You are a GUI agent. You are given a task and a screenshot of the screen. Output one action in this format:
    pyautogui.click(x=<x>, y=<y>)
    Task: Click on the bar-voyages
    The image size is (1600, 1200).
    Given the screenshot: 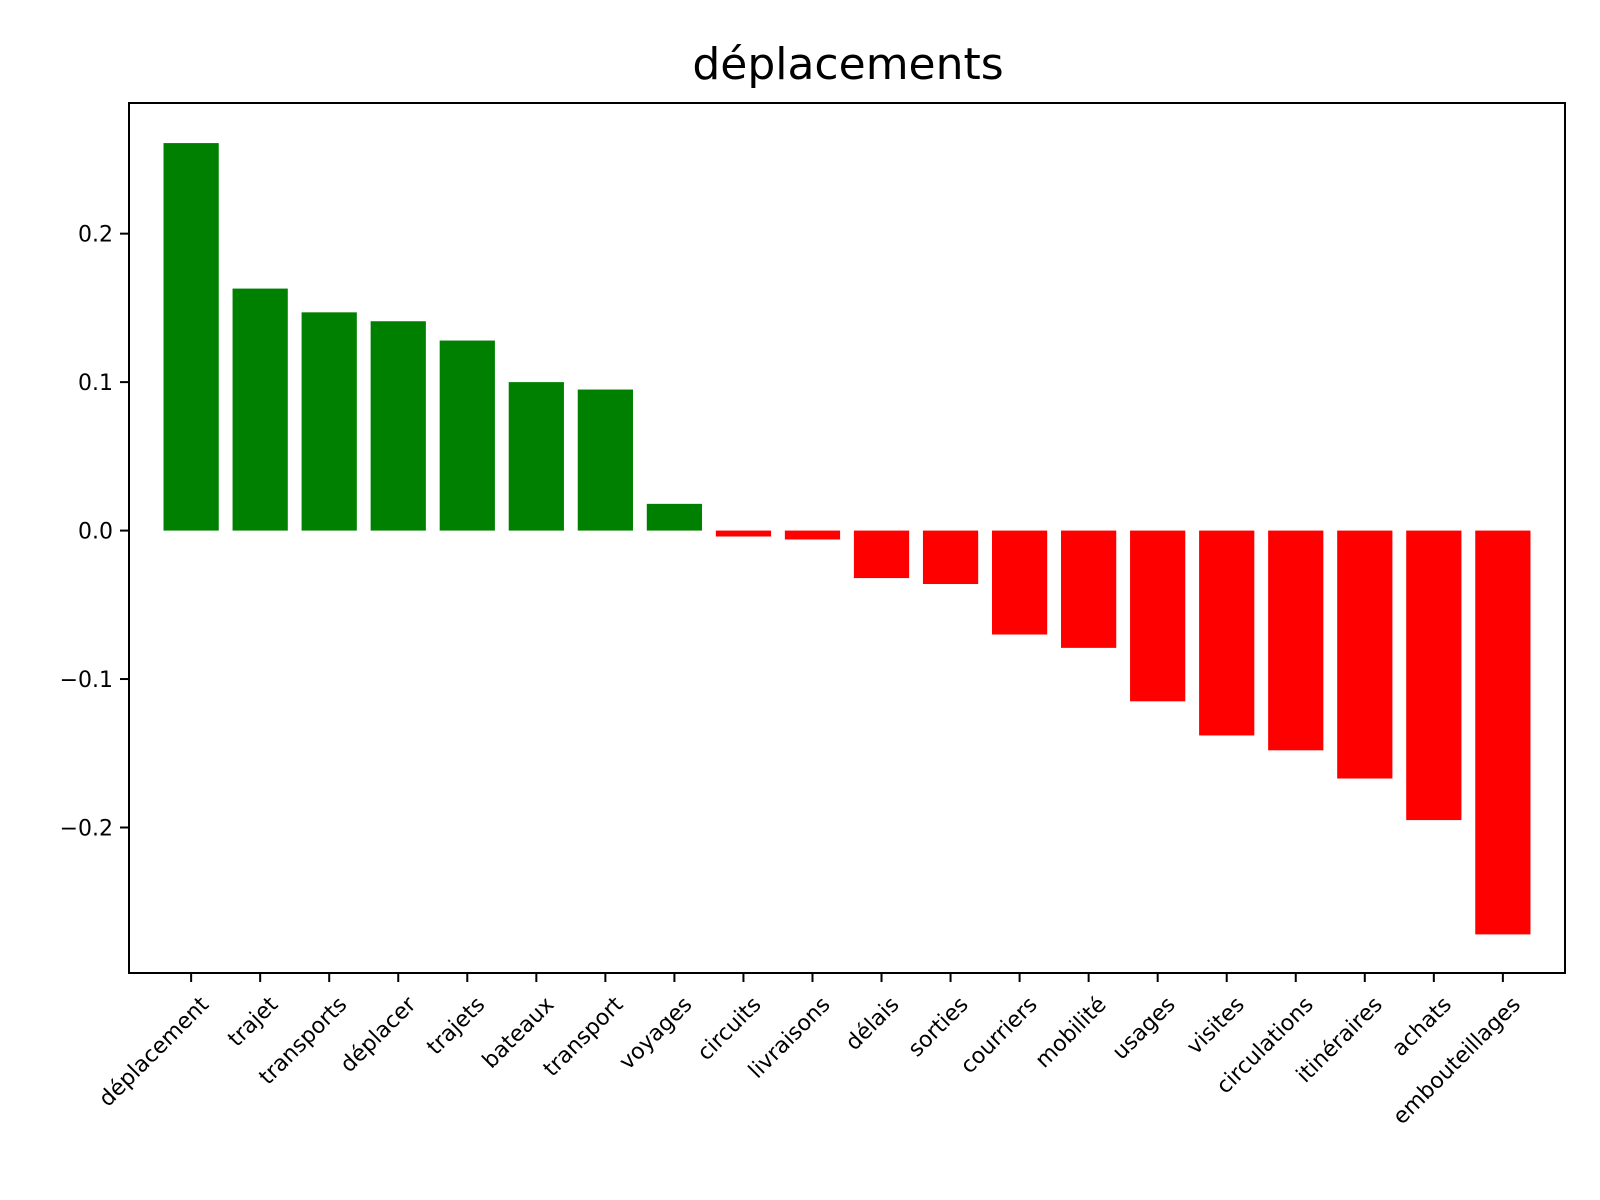 What is the action you would take?
    pyautogui.click(x=674, y=517)
    